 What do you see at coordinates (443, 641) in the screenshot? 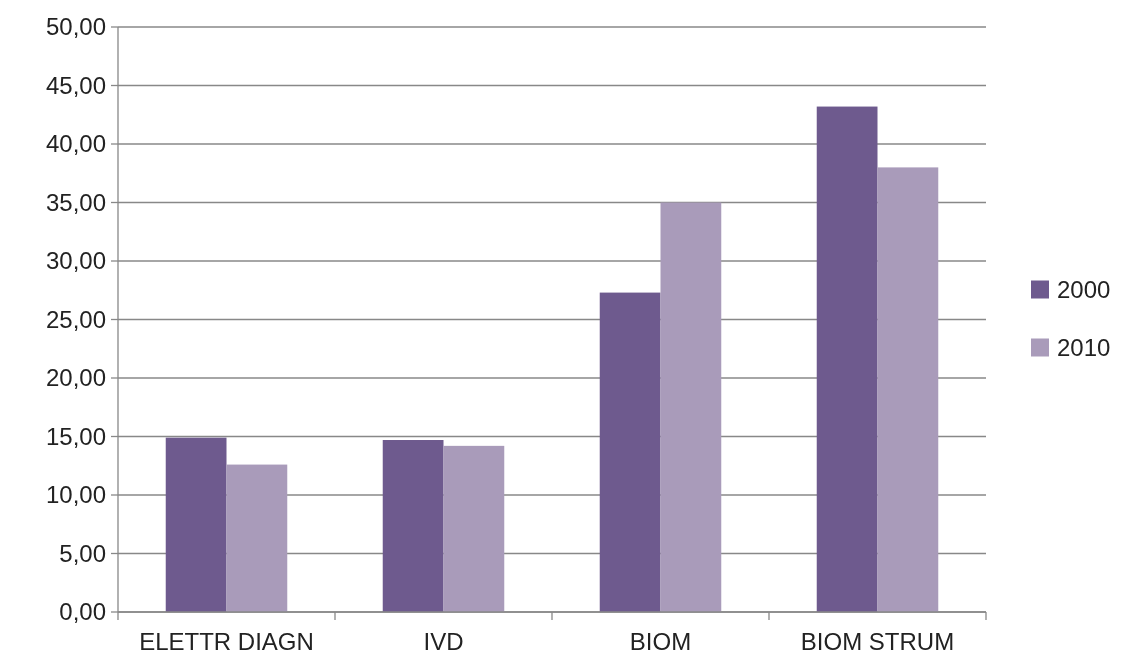
I see `x-tick-label: IVD` at bounding box center [443, 641].